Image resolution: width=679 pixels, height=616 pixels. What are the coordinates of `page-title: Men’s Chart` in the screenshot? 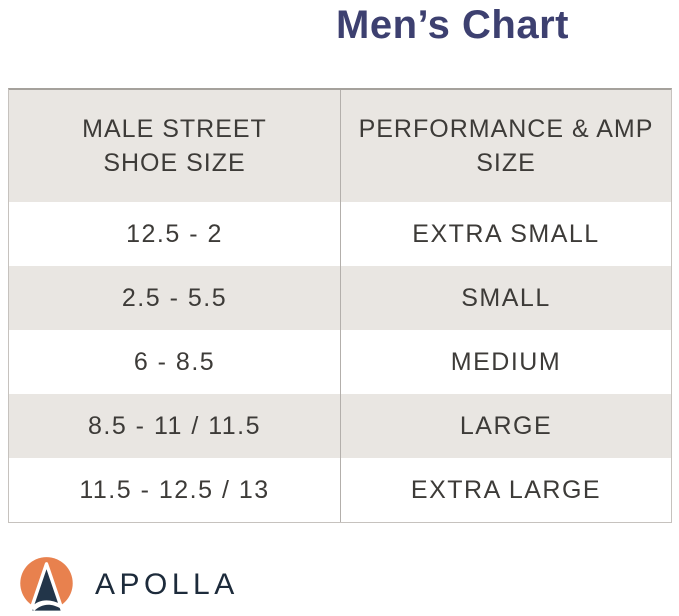 It's located at (452, 25).